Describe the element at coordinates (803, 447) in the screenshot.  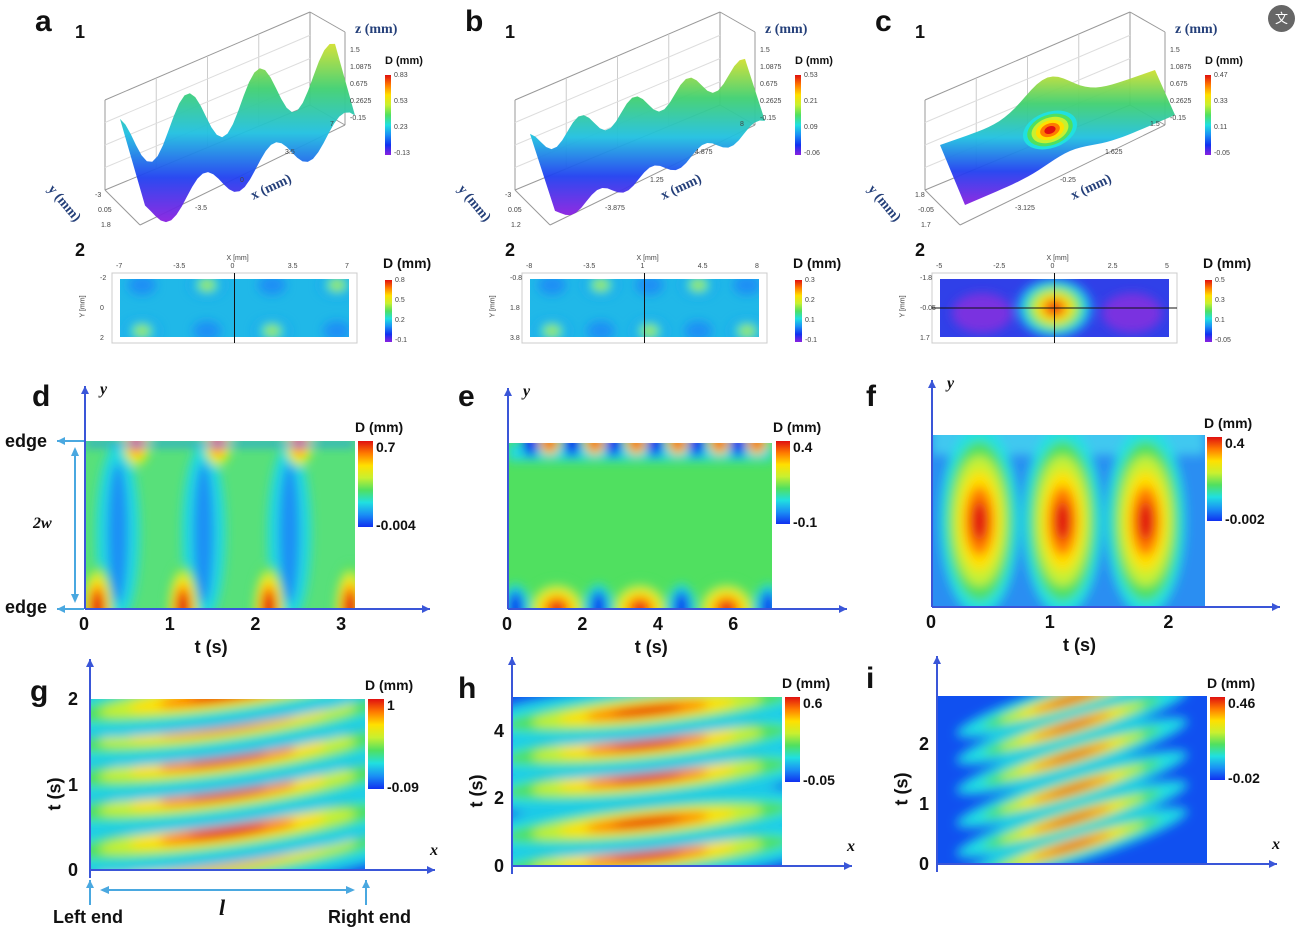
I see `colorbar-max: 0.4` at that location.